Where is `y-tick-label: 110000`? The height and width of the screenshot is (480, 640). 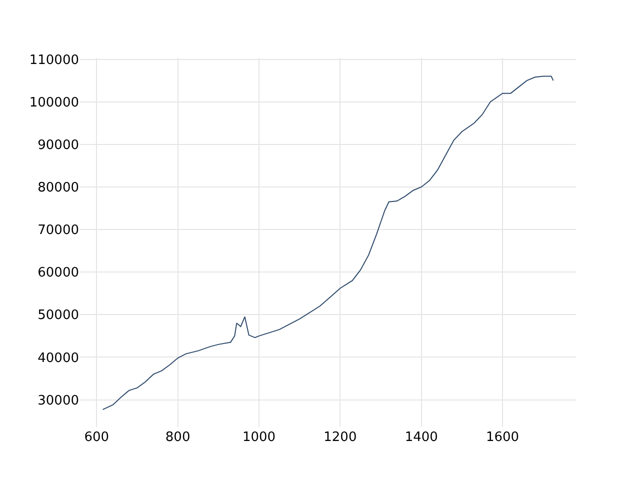
y-tick-label: 110000 is located at coordinates (54, 60).